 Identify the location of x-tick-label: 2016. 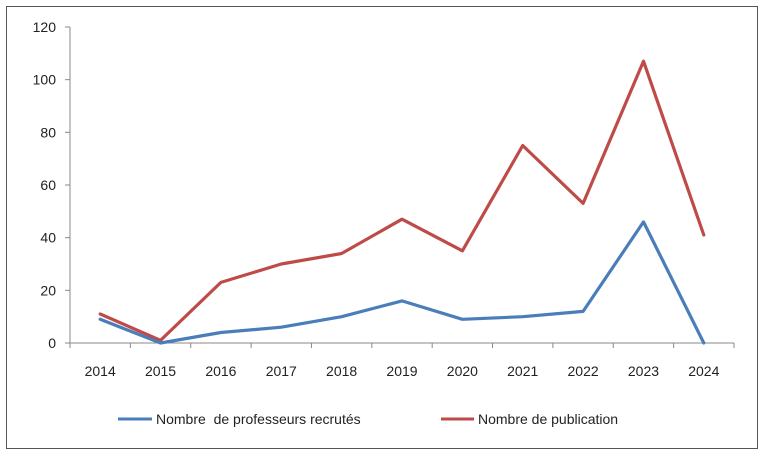
(220, 371).